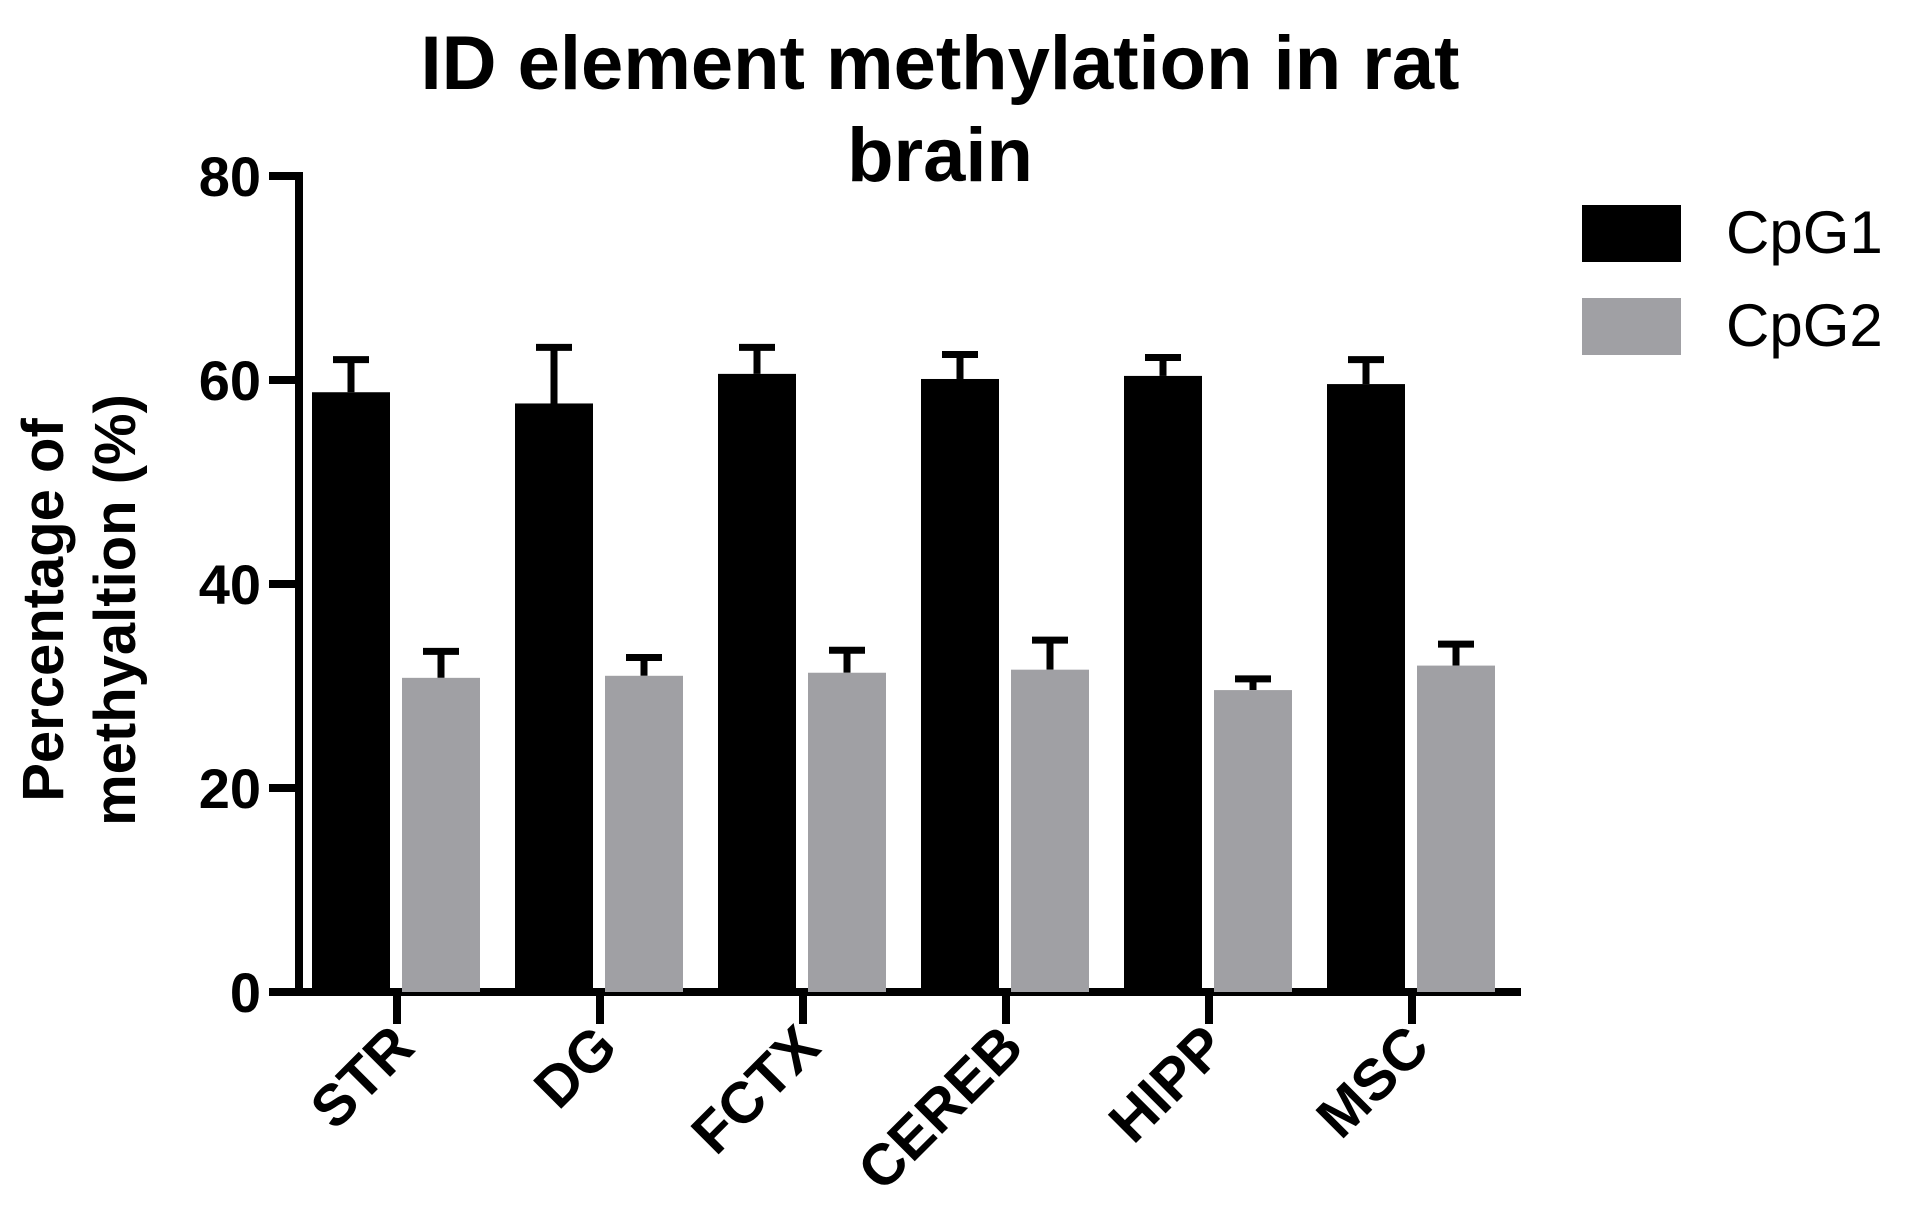  I want to click on y-tick-label: 40, so click(230, 584).